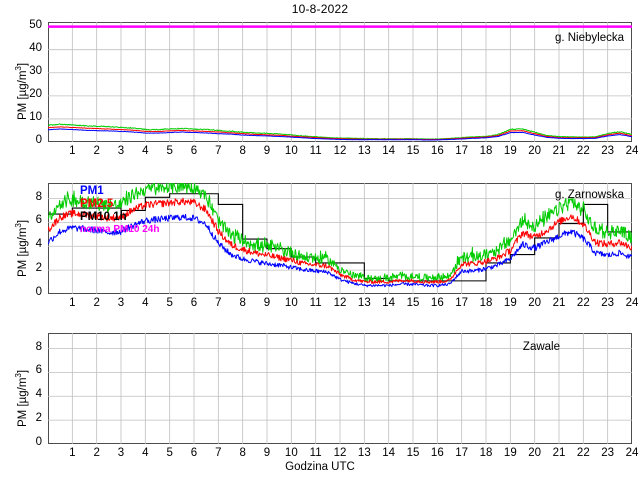 This screenshot has width=640, height=480. Describe the element at coordinates (103, 217) in the screenshot. I see `legend-pm10-1h: PM10 1h` at that location.